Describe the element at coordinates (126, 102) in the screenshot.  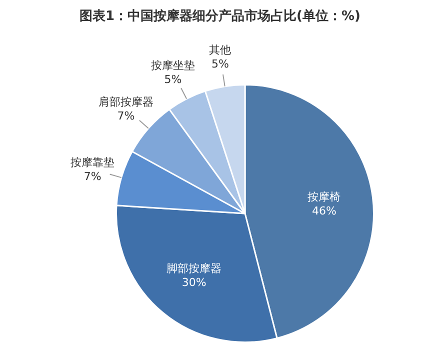
I see `slice-label: 肩部按摩器` at that location.